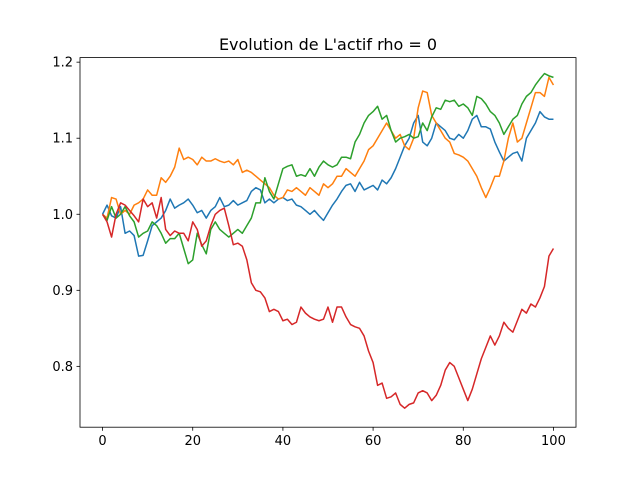 The width and height of the screenshot is (640, 480). Describe the element at coordinates (553, 441) in the screenshot. I see `x-tick-label: 100` at that location.